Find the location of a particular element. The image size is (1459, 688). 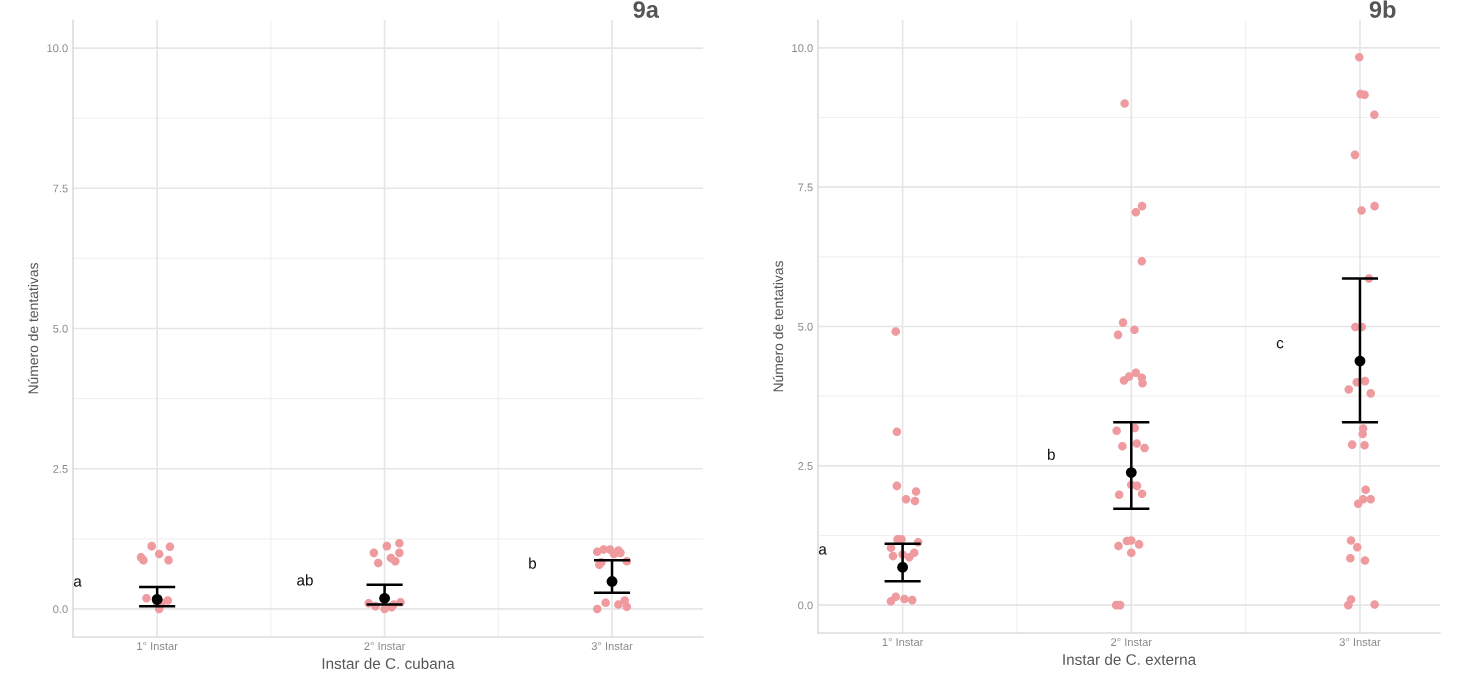

chart-title: 9a is located at coordinates (646, 9).